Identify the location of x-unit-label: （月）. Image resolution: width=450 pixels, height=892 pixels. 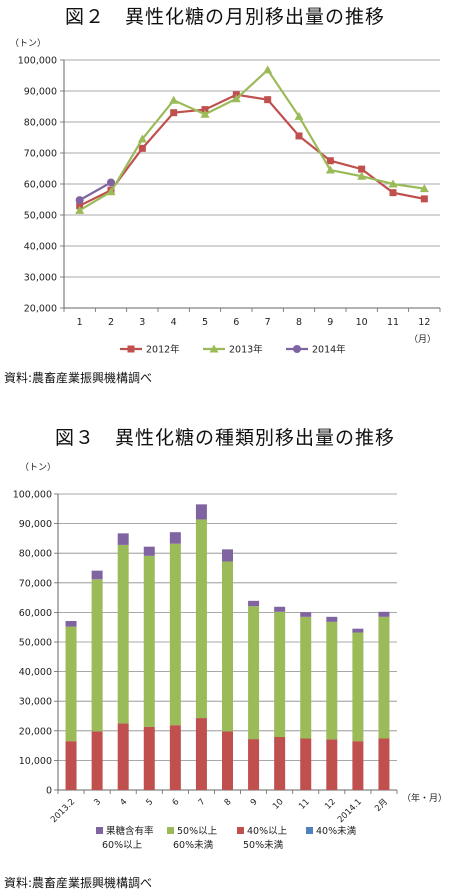
(422, 339).